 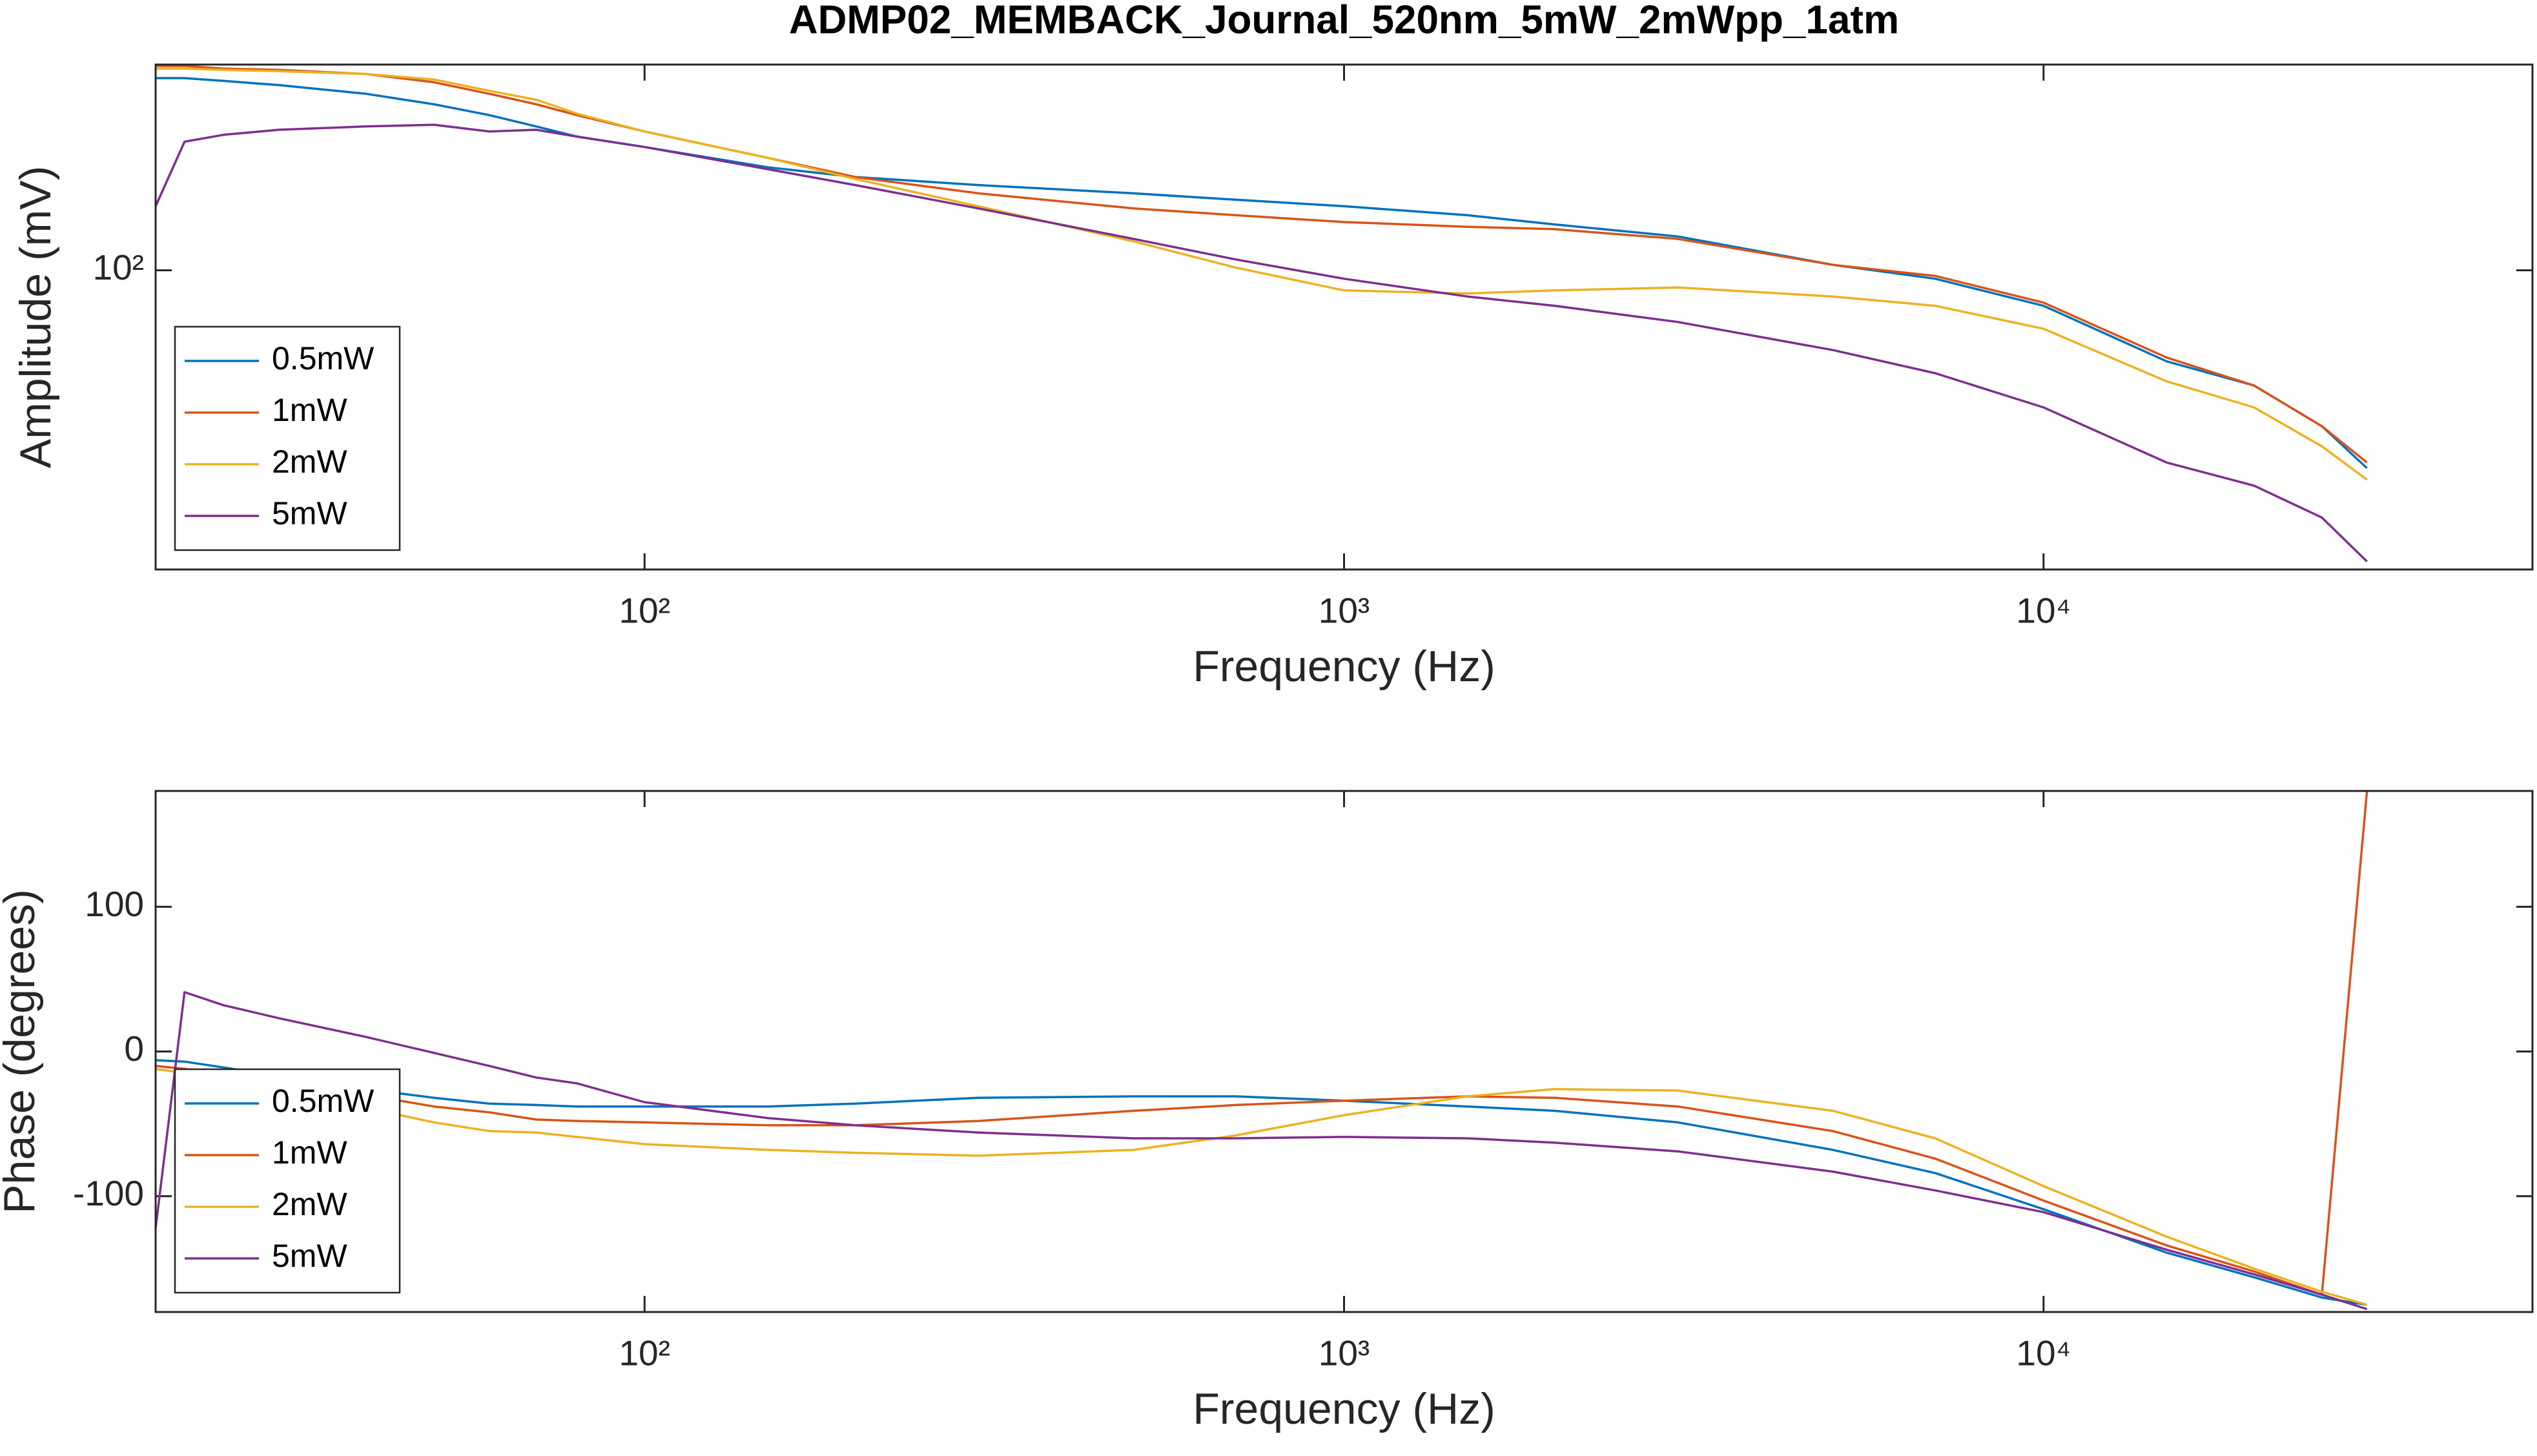 I want to click on y-tick-label: 10², so click(x=119, y=267).